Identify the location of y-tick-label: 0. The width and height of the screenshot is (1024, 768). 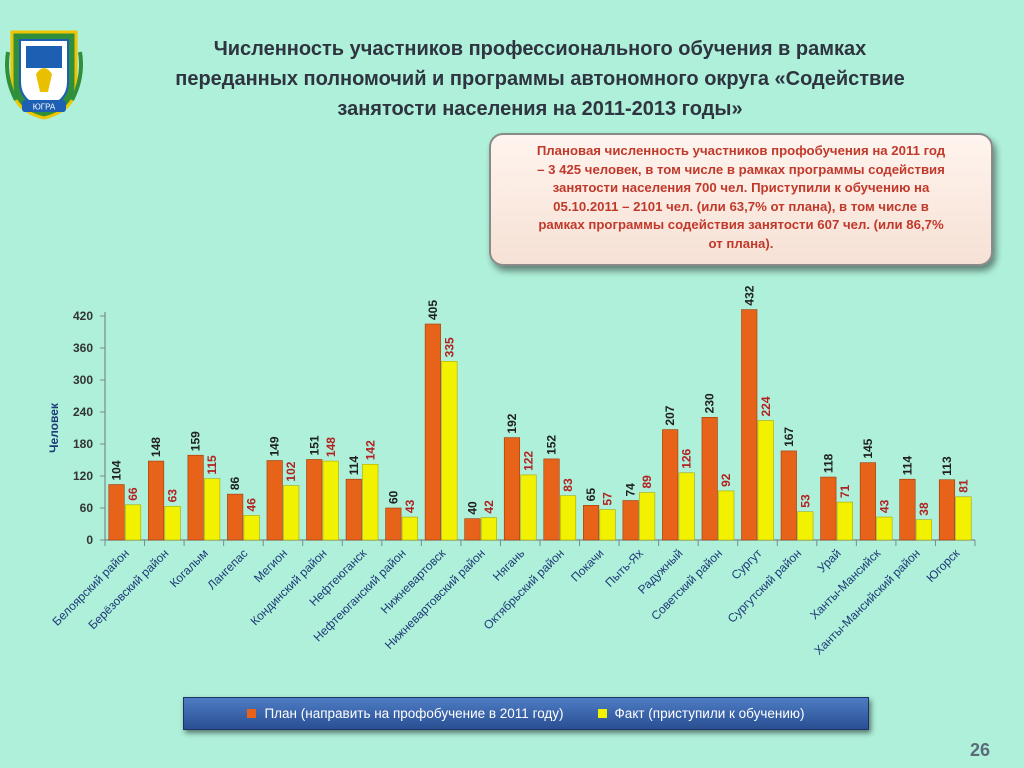
(89, 540).